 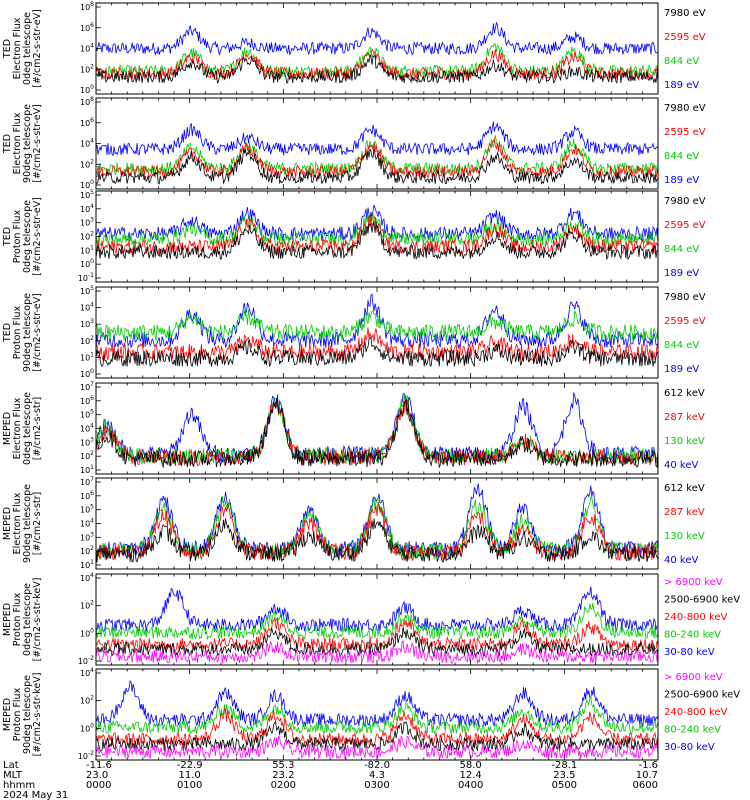 What do you see at coordinates (19, 785) in the screenshot?
I see `footer-row-label: hhmm` at bounding box center [19, 785].